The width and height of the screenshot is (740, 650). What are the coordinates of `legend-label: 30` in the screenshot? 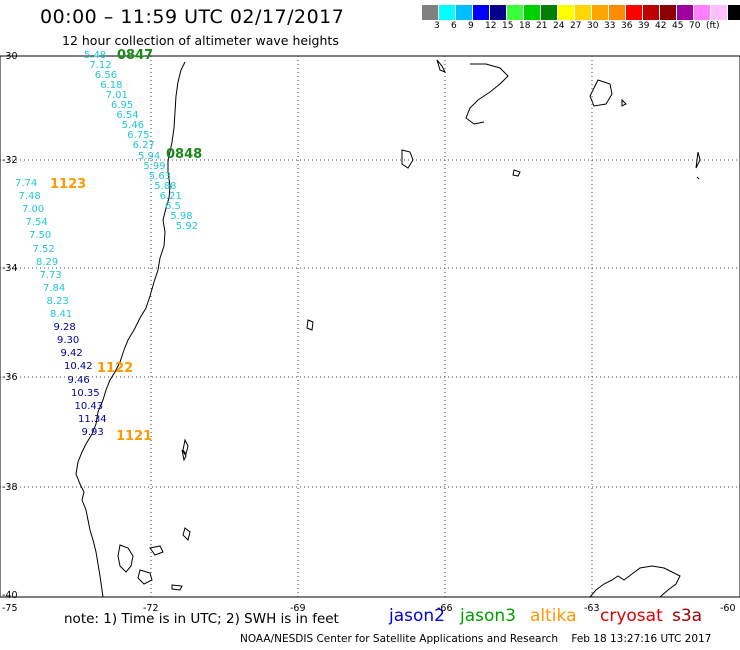 It's located at (593, 26).